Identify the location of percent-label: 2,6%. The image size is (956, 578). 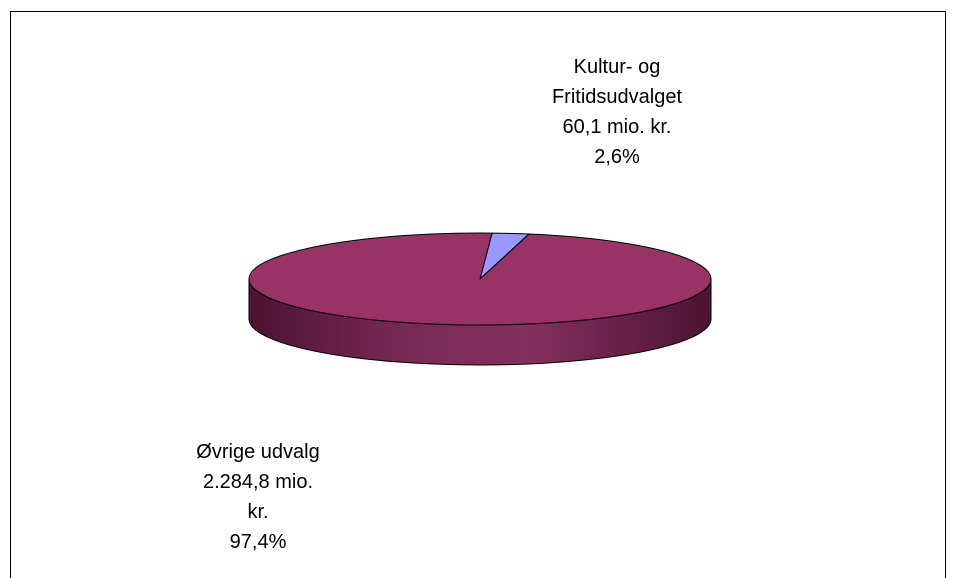
(617, 157).